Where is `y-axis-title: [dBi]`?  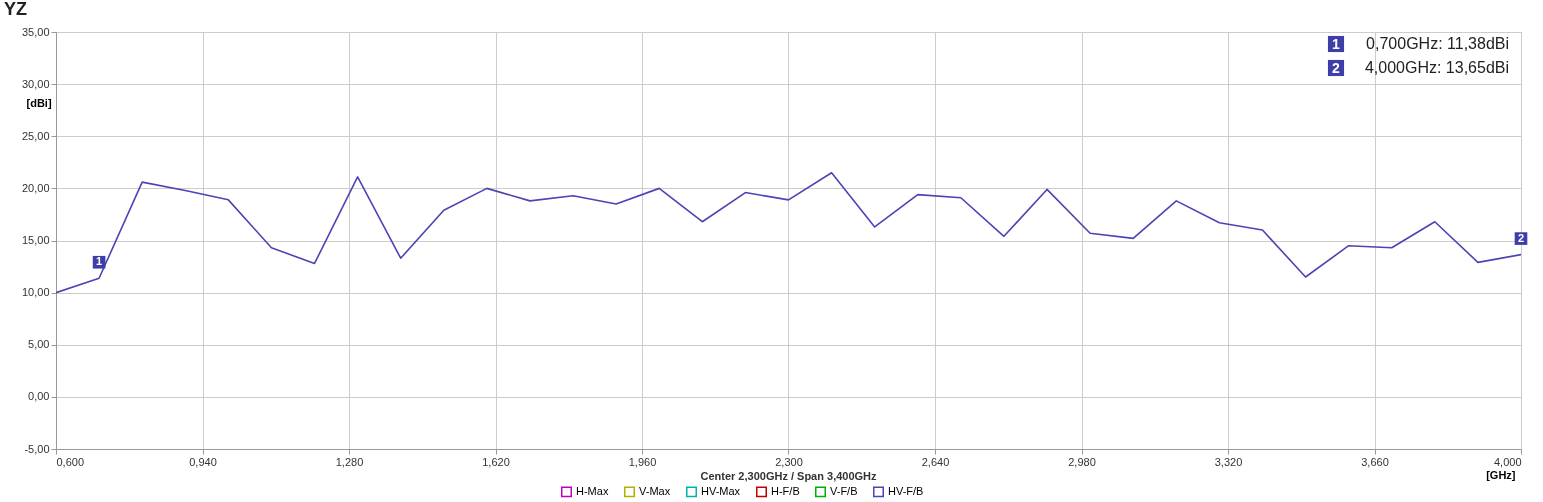 y-axis-title: [dBi] is located at coordinates (39, 102).